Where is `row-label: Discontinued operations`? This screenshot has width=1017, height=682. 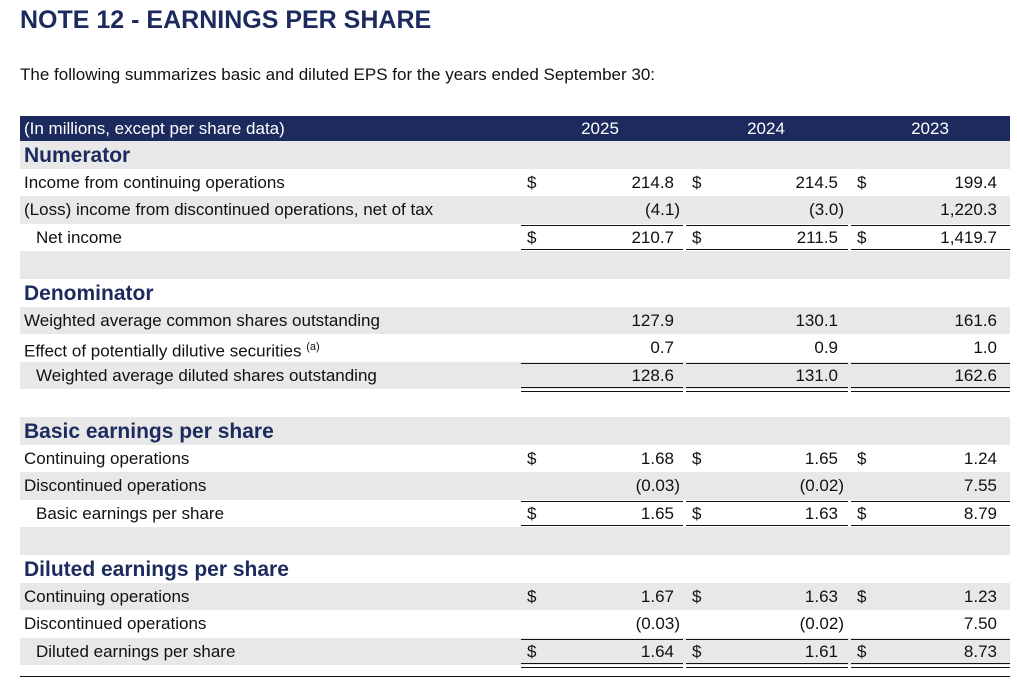
row-label: Discontinued operations is located at coordinates (115, 486).